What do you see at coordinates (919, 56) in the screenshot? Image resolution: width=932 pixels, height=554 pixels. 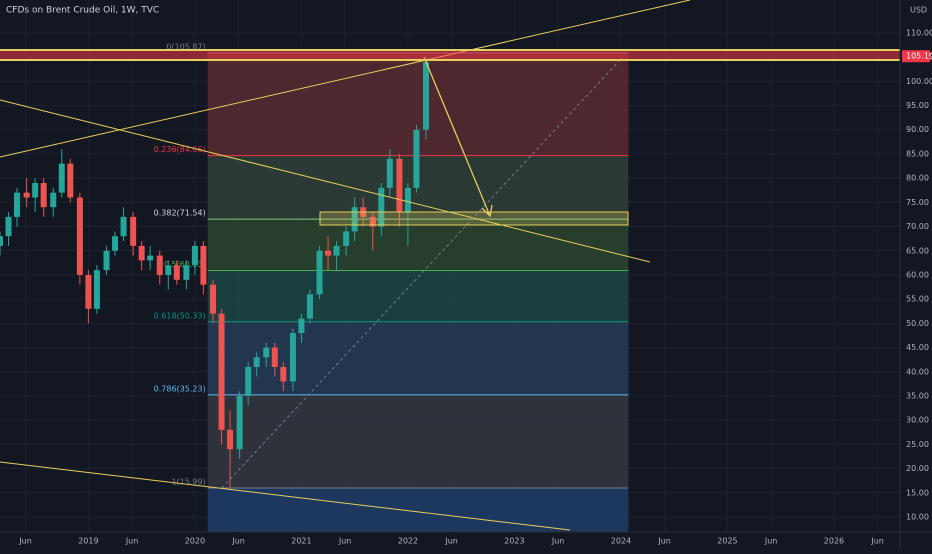 I see `last-price-label: 105.19` at bounding box center [919, 56].